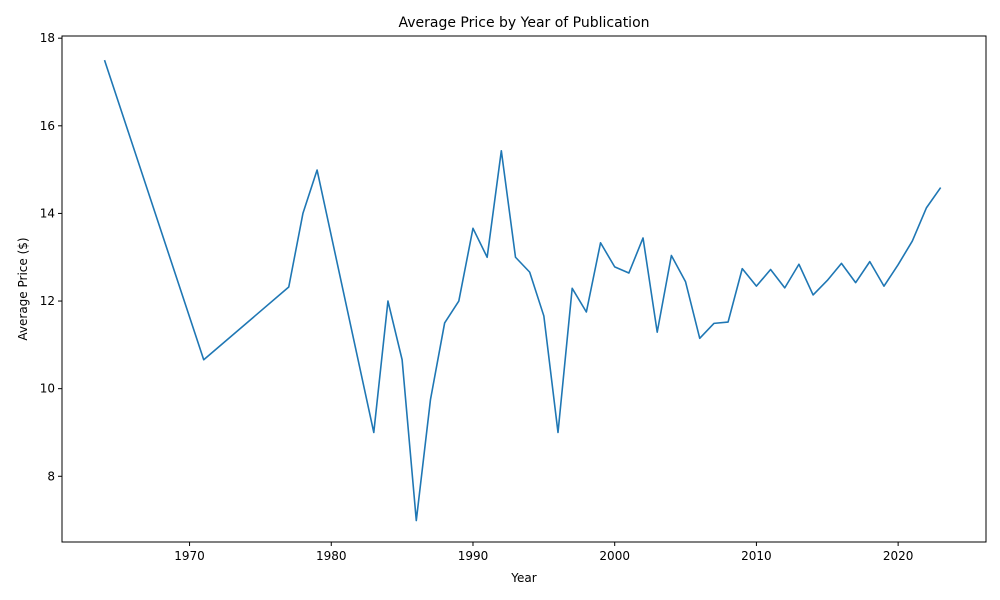 The width and height of the screenshot is (1000, 600). Describe the element at coordinates (47, 301) in the screenshot. I see `y-tick-label: 12` at that location.